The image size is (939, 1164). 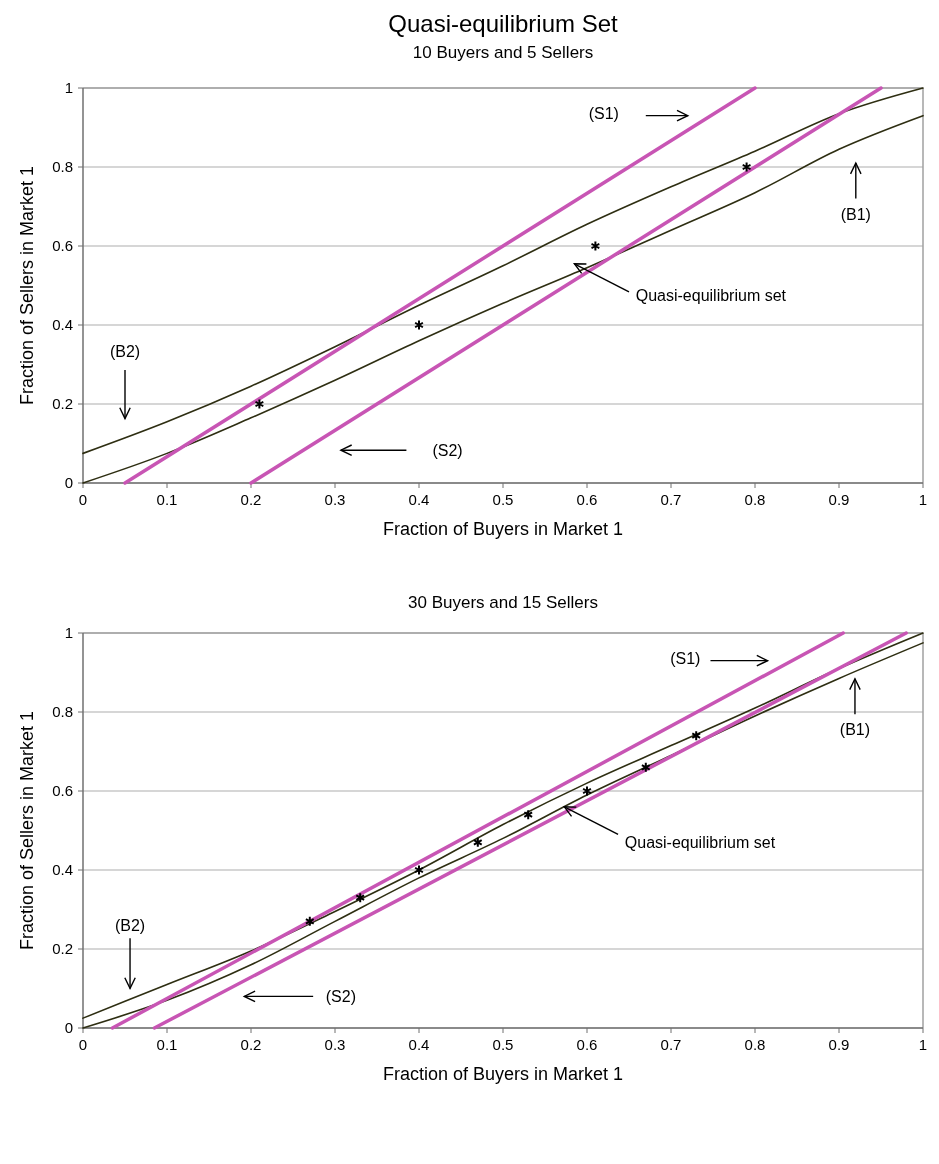 I want to click on chart-subtitle: 10 Buyers and 5 Sellers, so click(x=503, y=52).